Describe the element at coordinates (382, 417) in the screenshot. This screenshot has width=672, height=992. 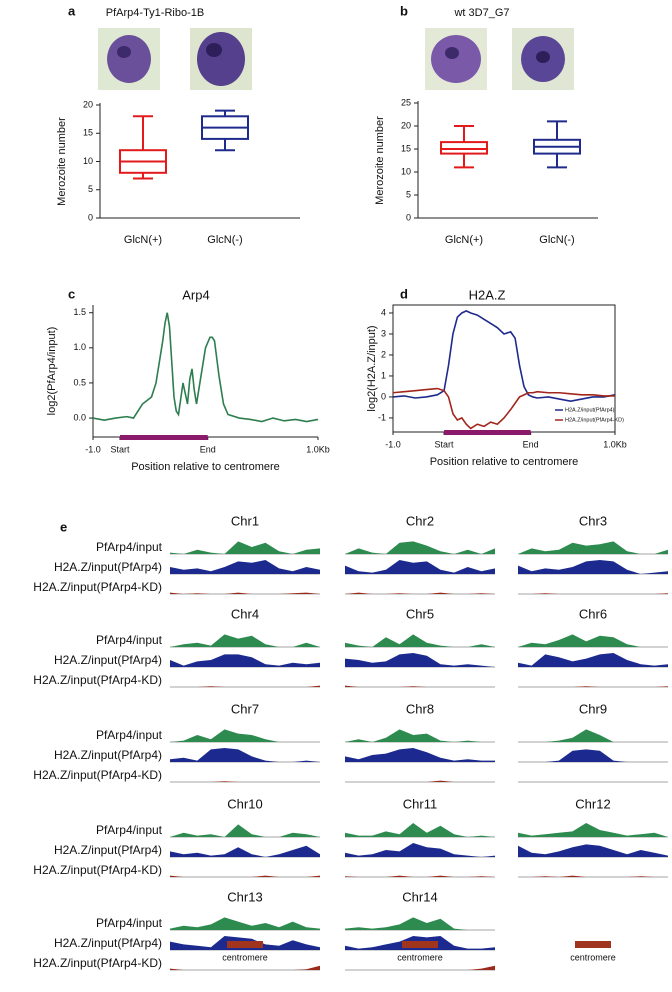
I see `y-tick-label: -1` at that location.